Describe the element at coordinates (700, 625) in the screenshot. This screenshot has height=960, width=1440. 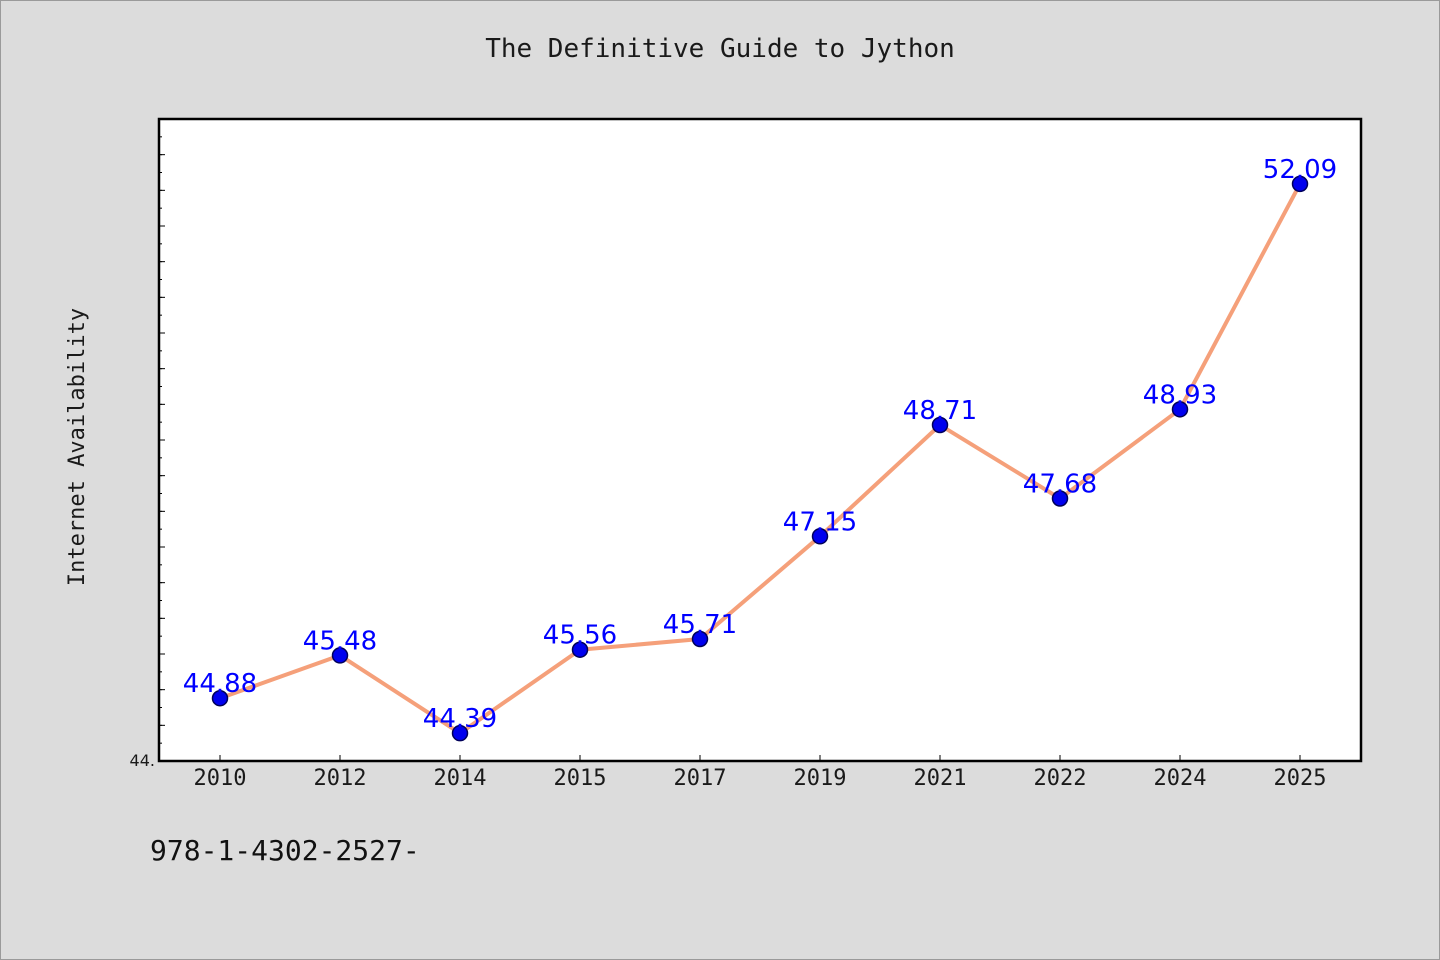
I see `data-label: 45.71` at that location.